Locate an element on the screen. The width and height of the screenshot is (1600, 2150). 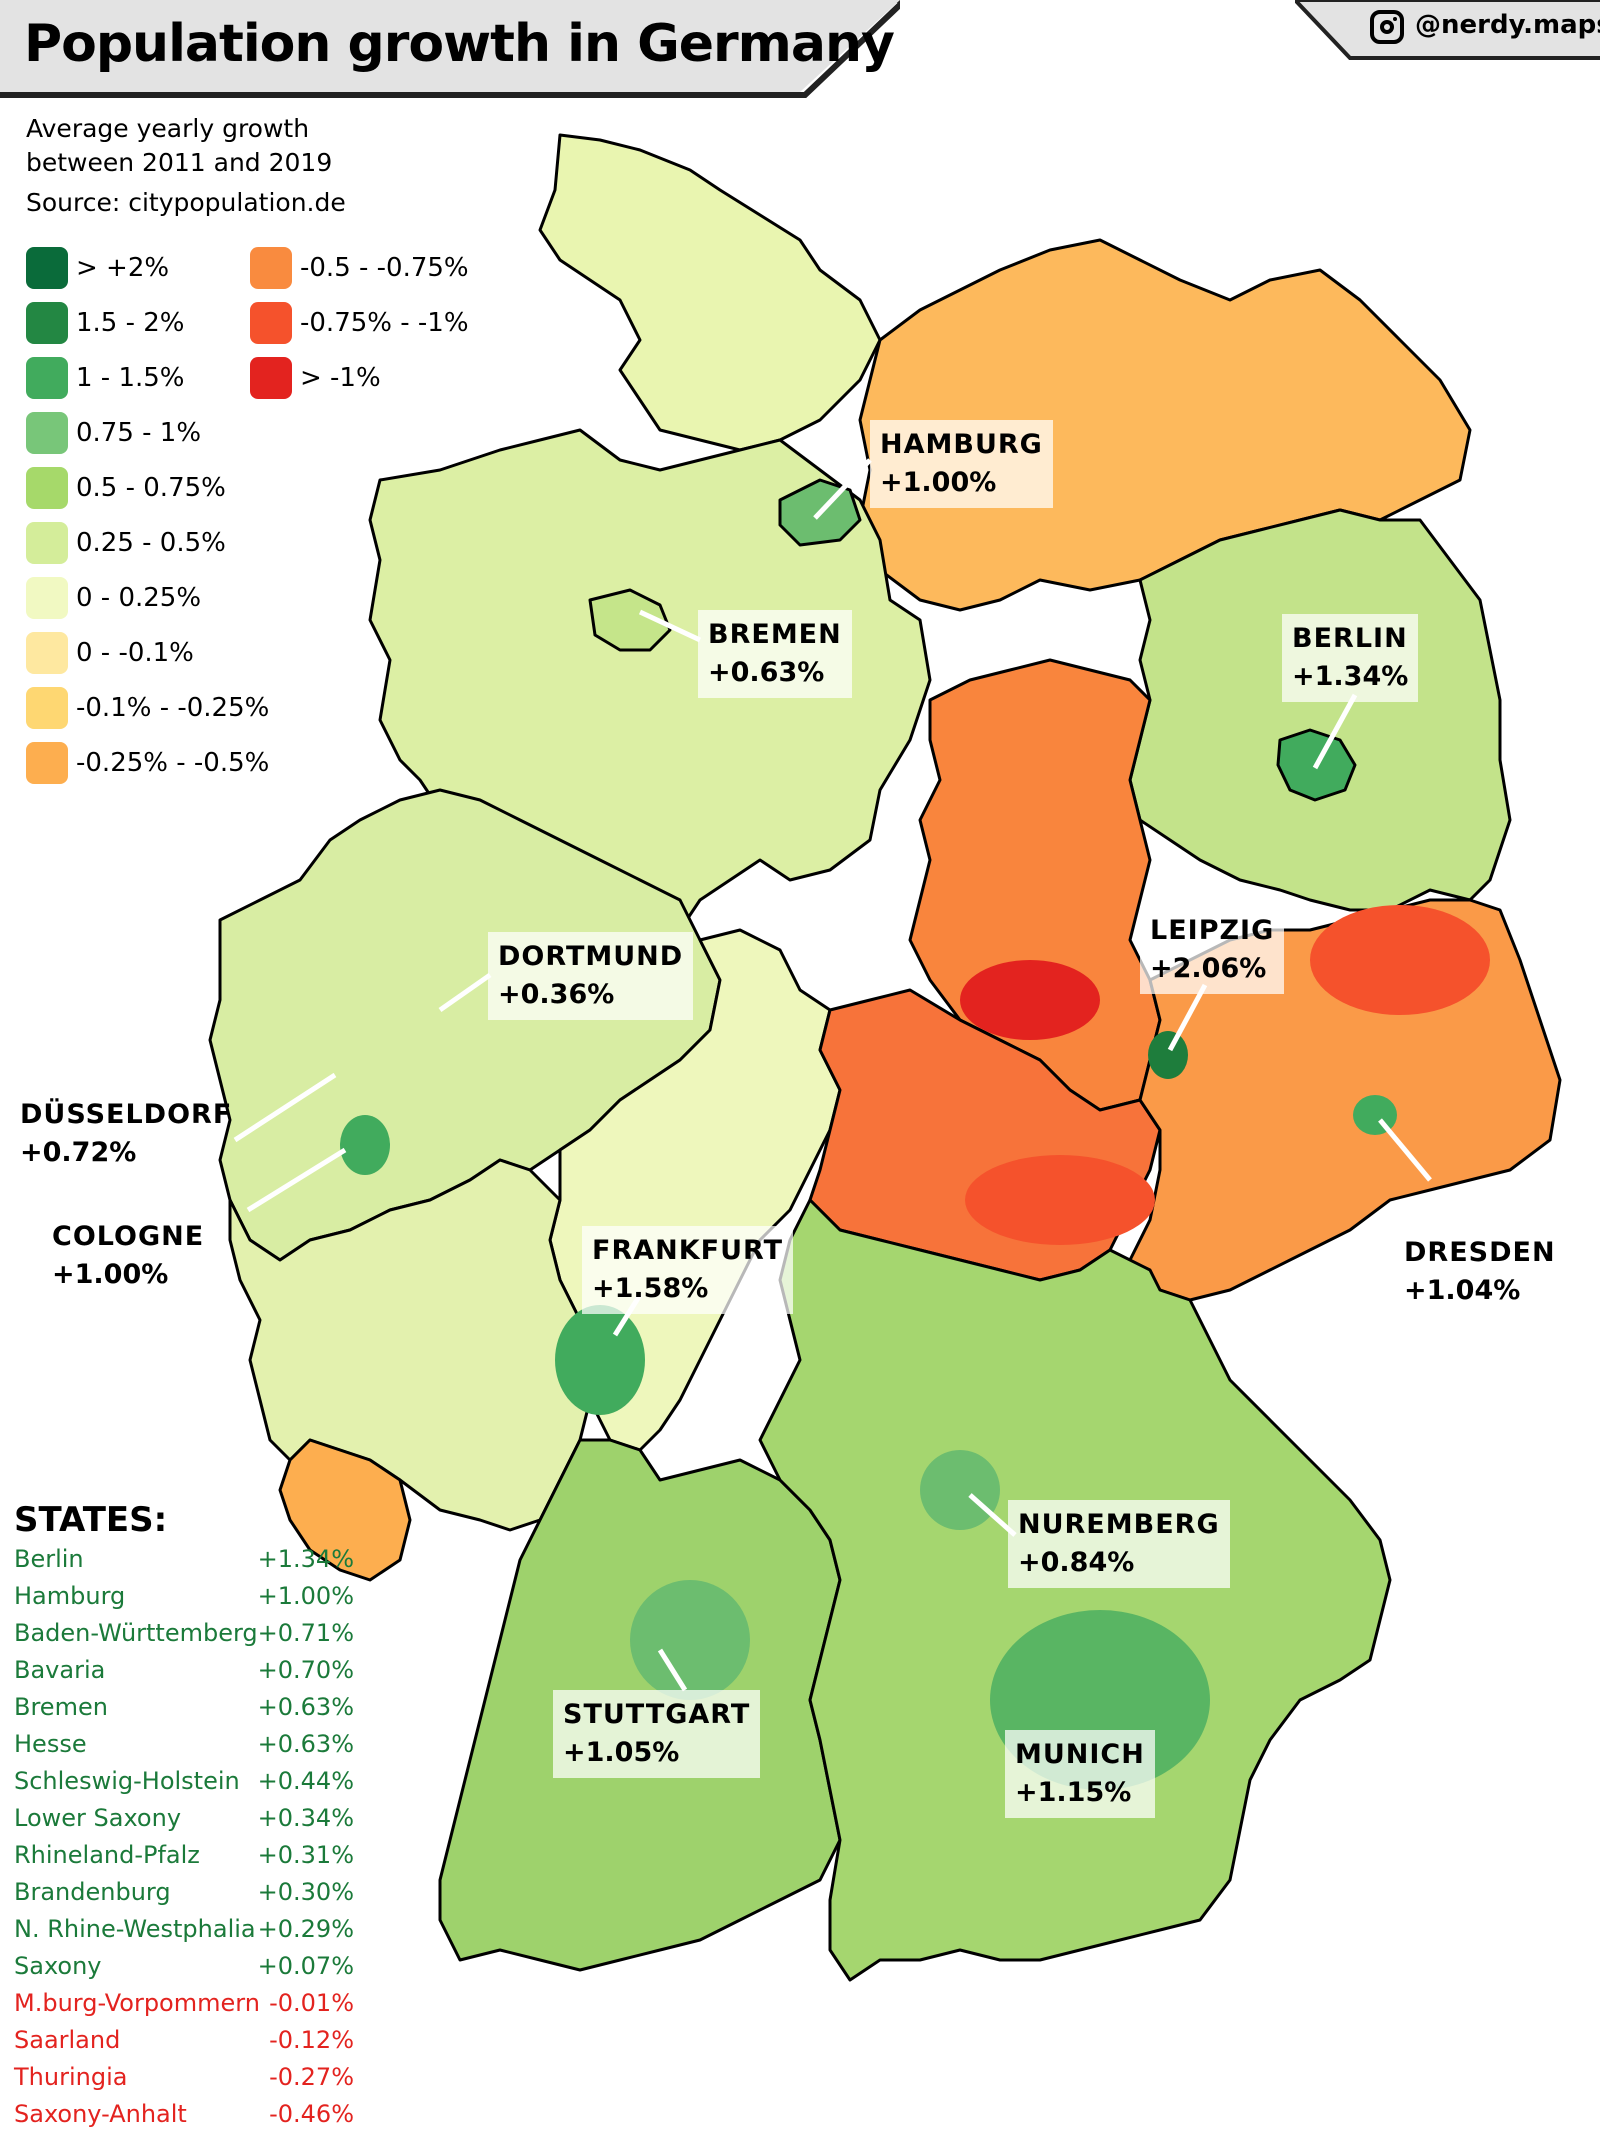
legend-item: 0.5 - 0.75% is located at coordinates (126, 488).